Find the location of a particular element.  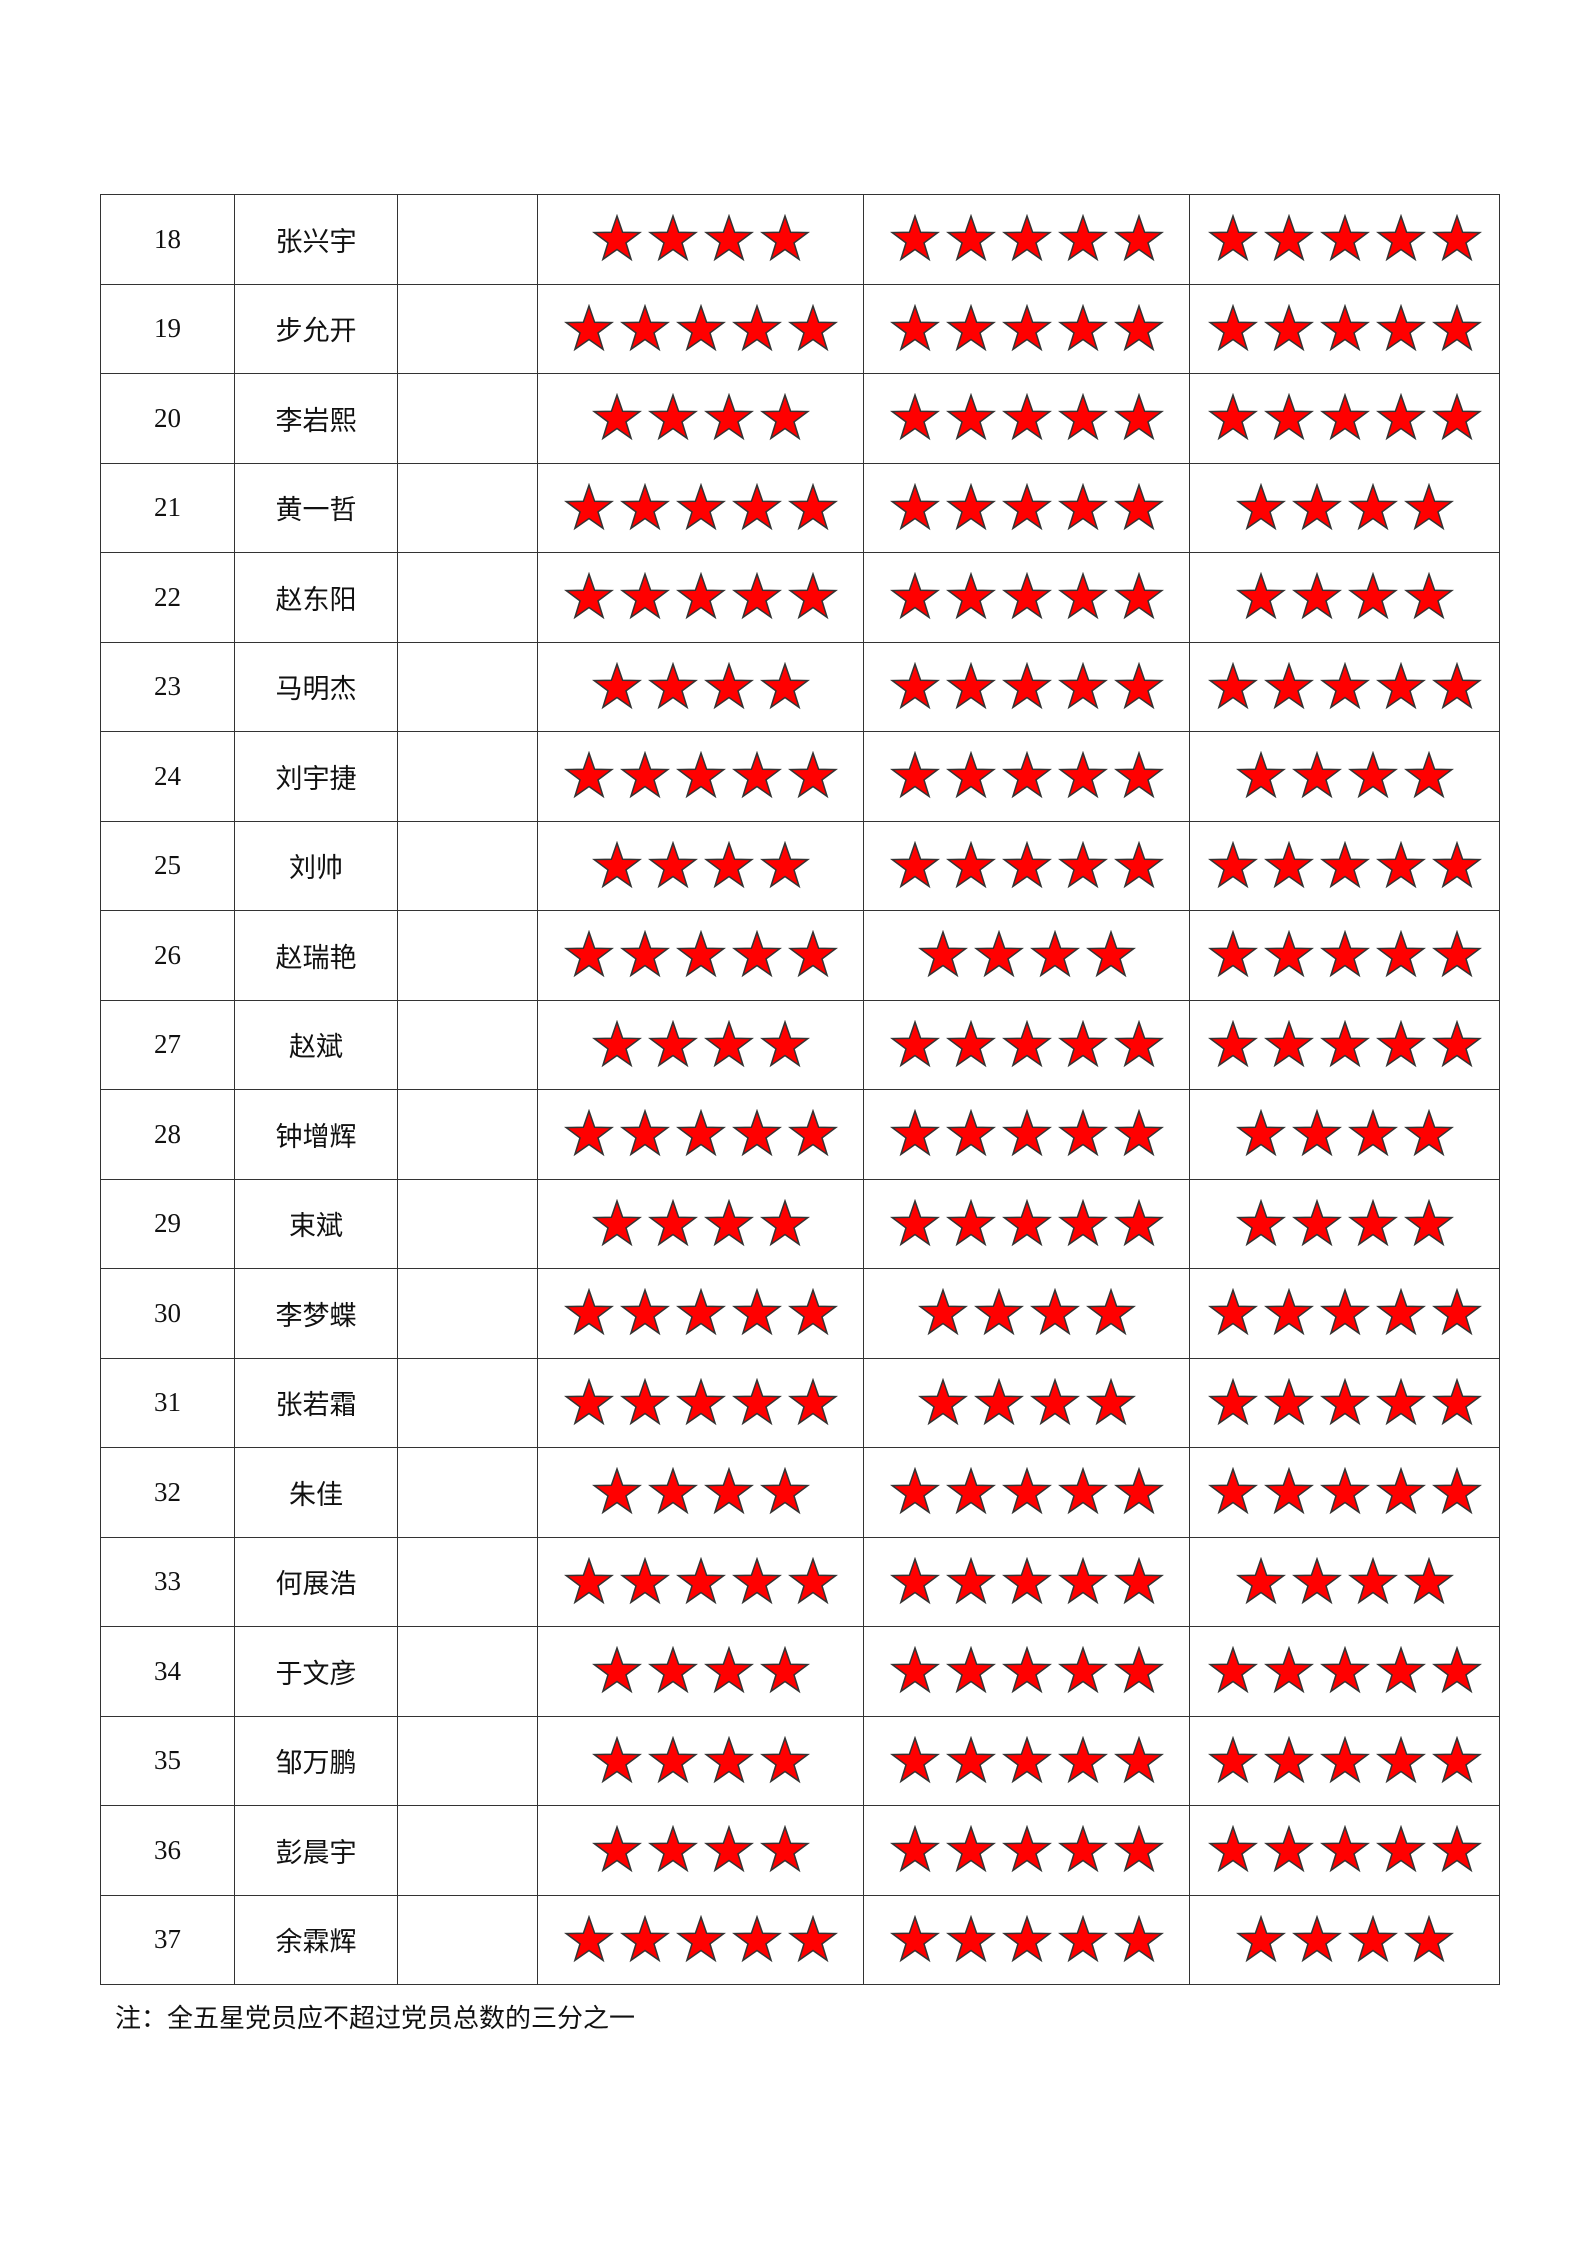

member-name: 朱佳 is located at coordinates (316, 1492).